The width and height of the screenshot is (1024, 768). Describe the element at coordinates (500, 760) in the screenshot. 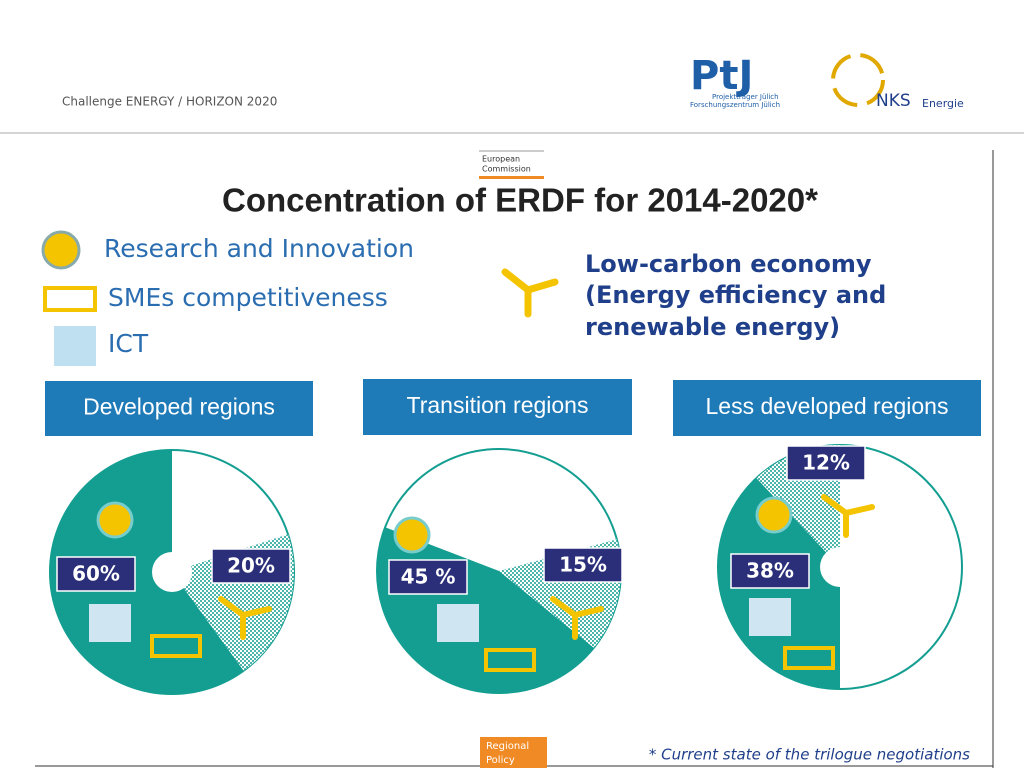

I see `regional-policy: Policy` at that location.